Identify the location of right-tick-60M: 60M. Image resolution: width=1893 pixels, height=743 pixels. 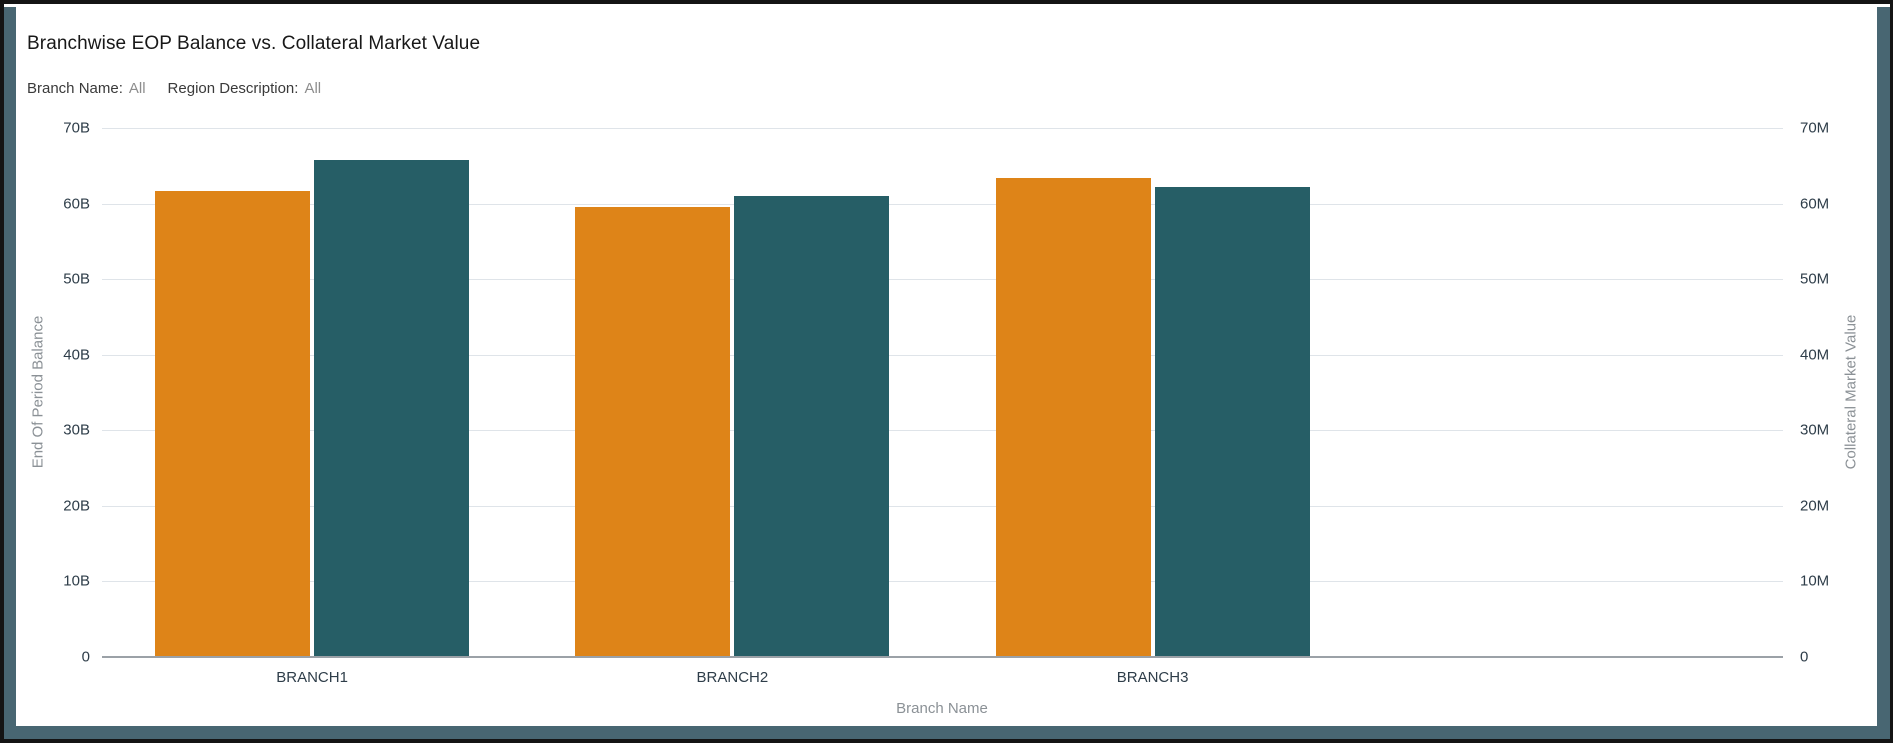
(1815, 204).